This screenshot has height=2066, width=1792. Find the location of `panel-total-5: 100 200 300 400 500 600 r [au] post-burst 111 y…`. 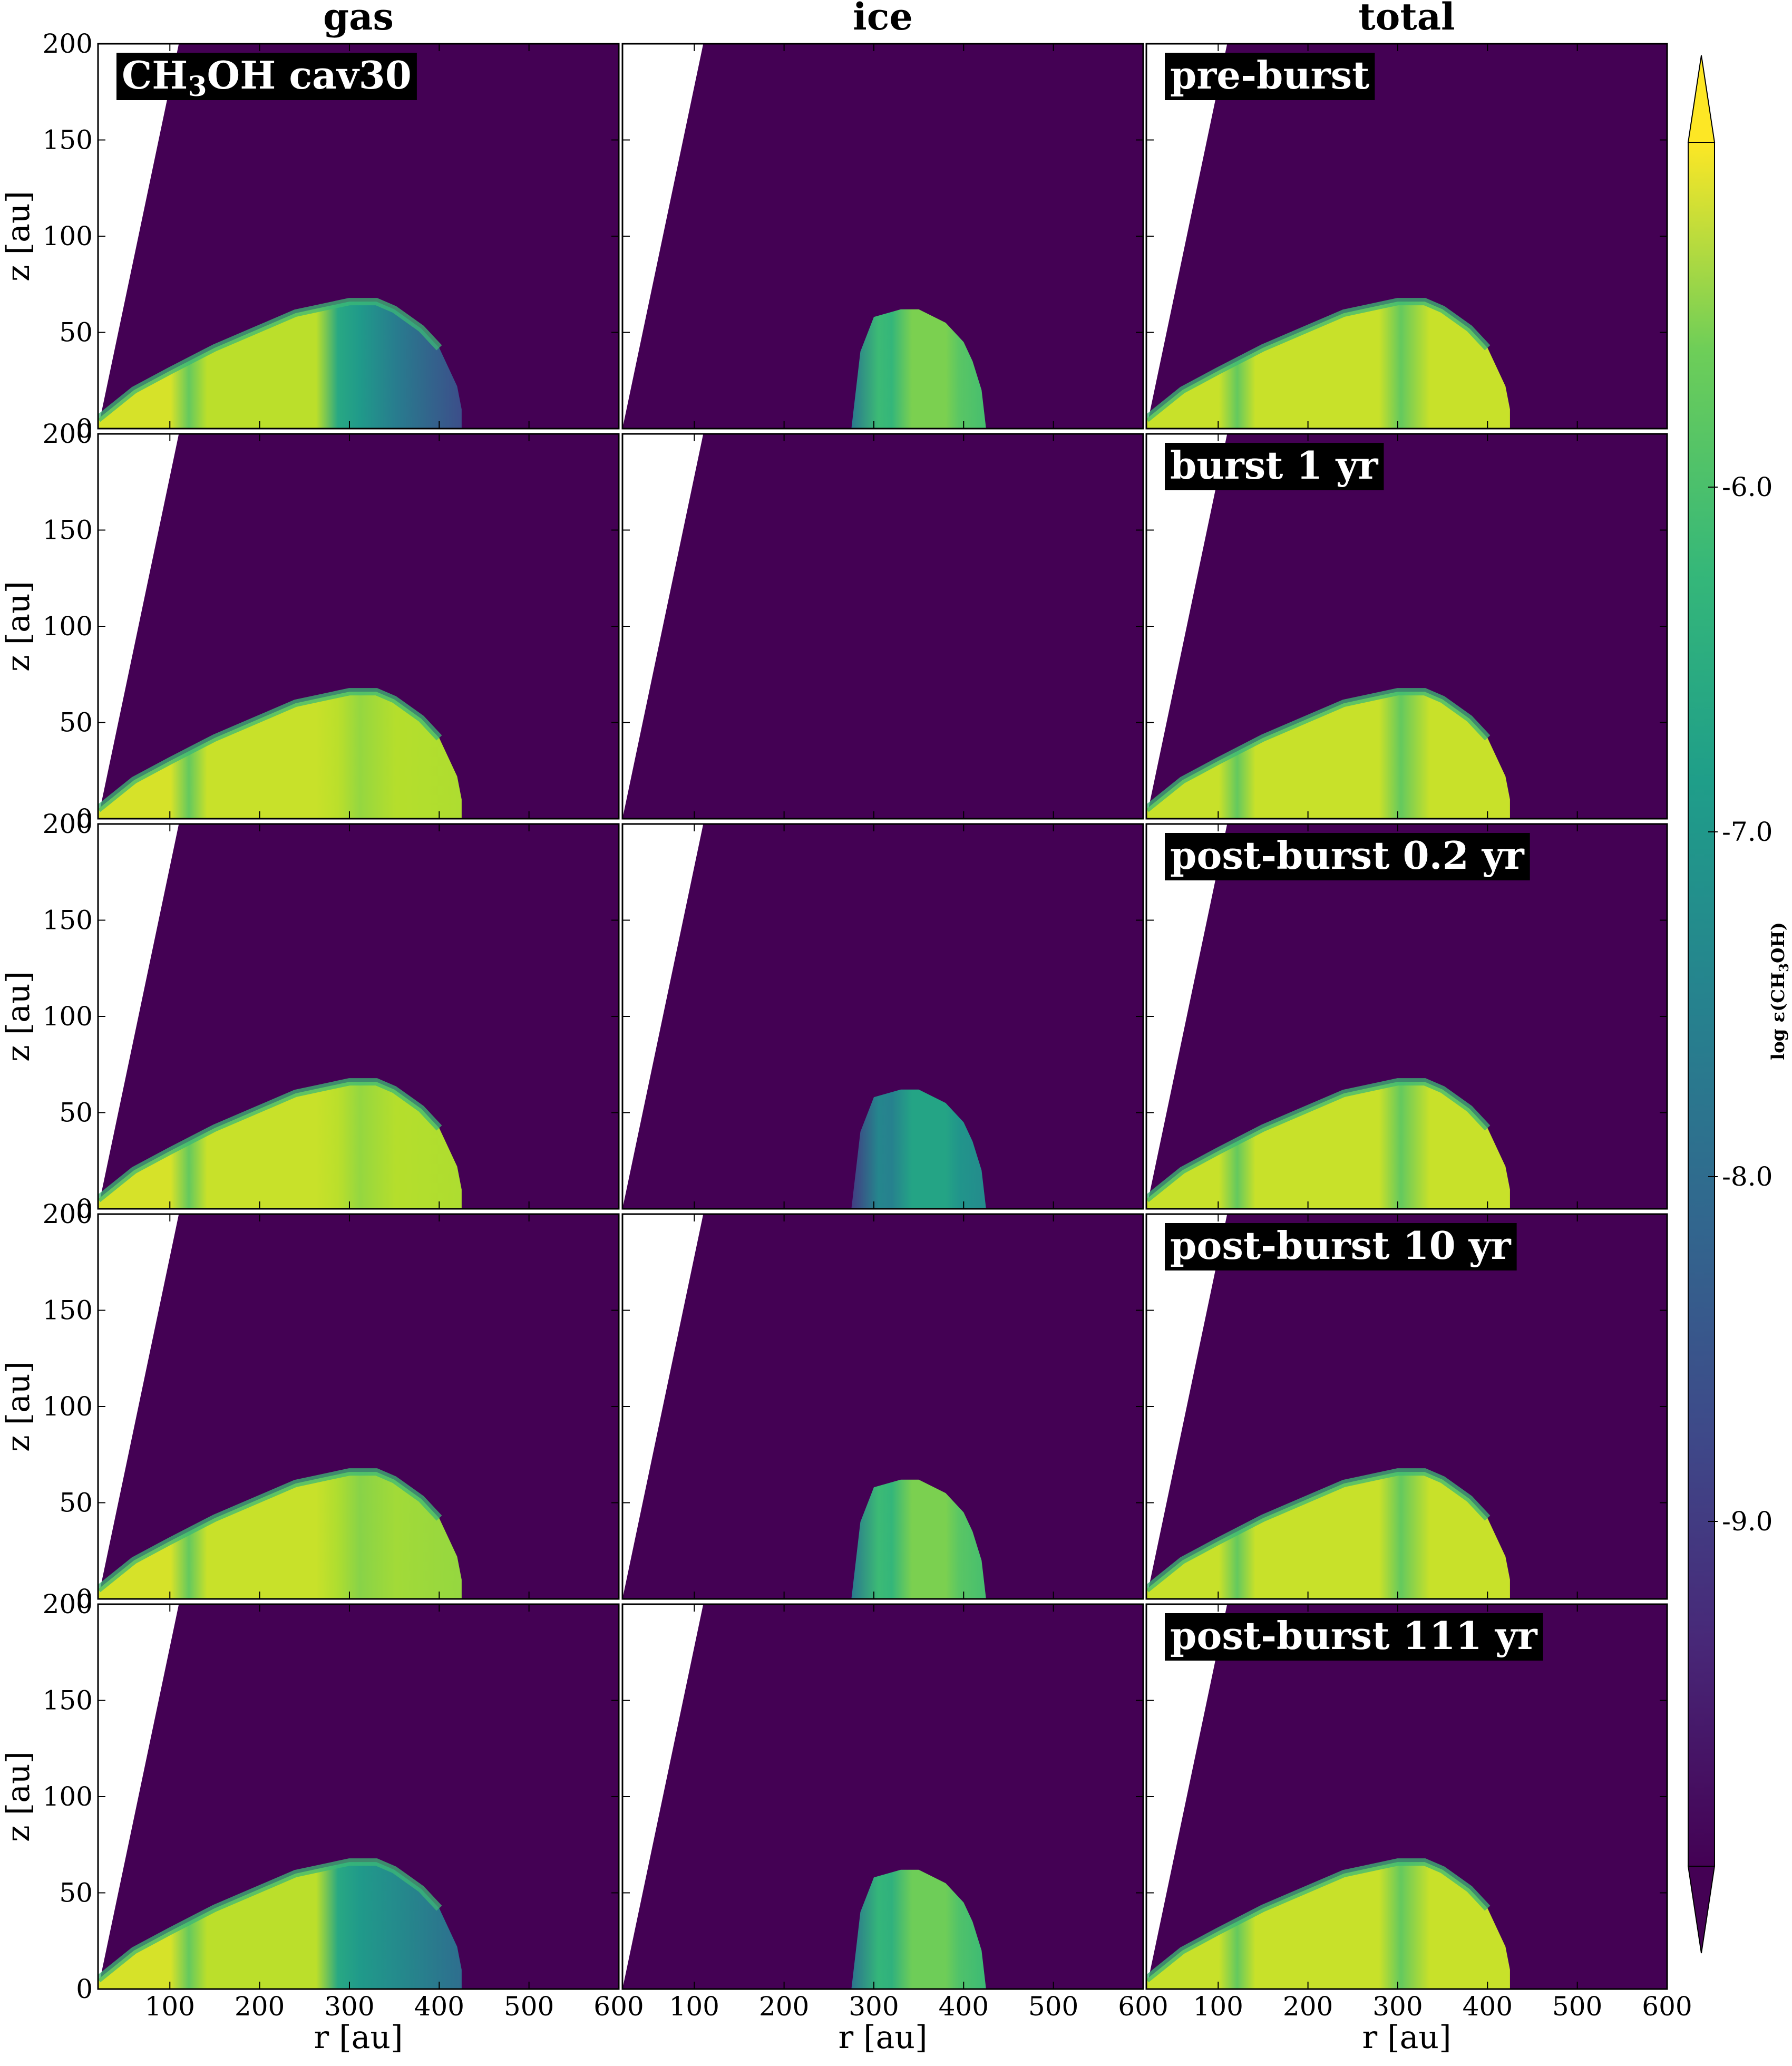

panel-total-5: 100 200 300 400 500 600 r [au] post-burst 111 y… is located at coordinates (1419, 1829).